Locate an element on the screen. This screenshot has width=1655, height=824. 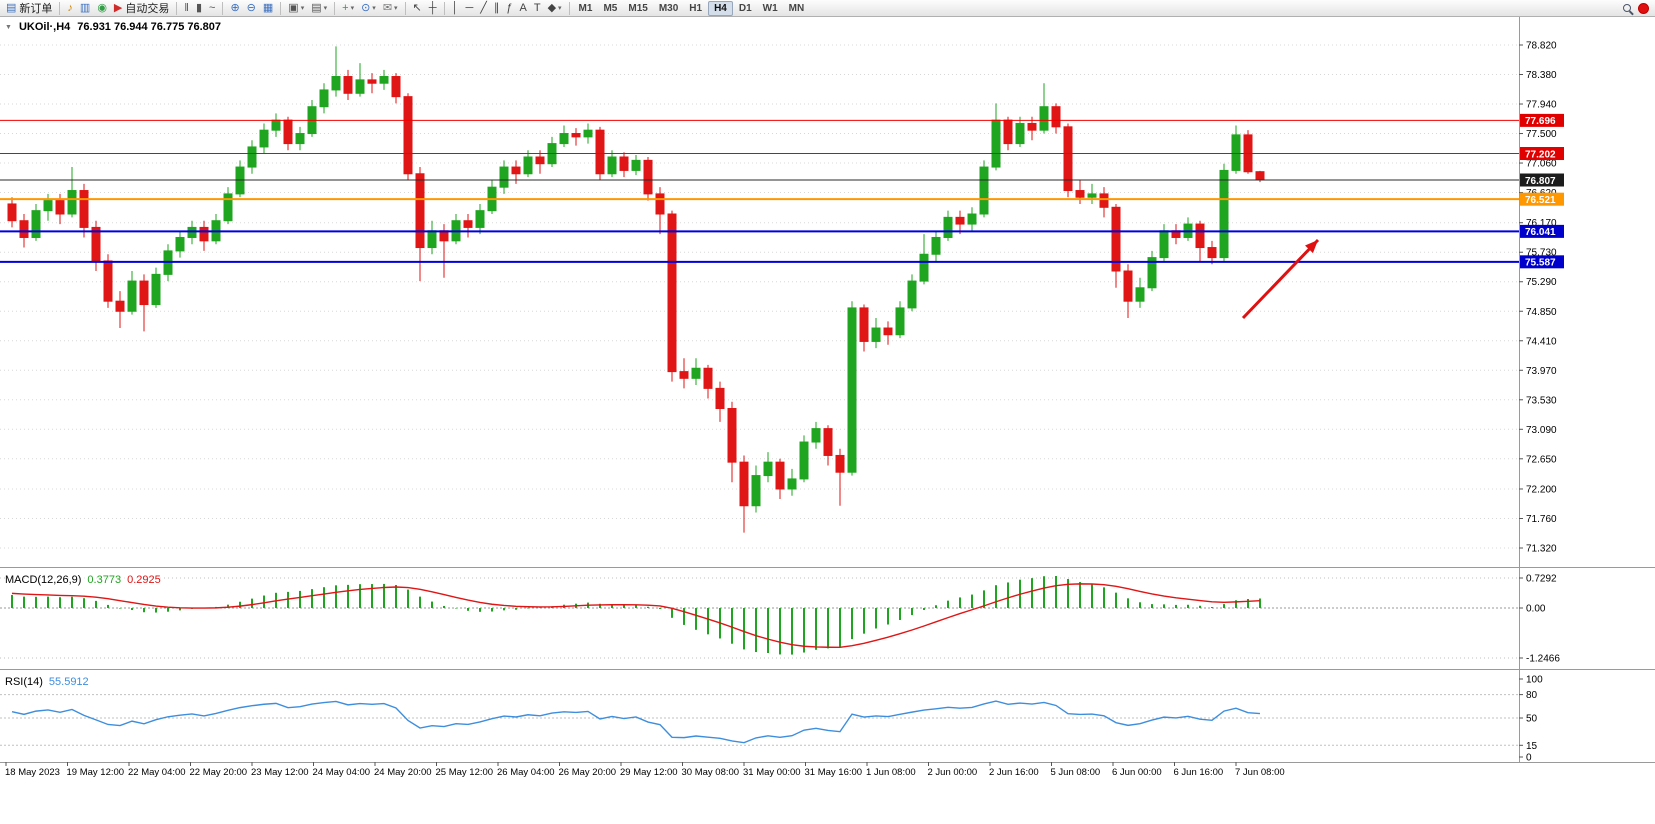
profiles-button: ▤ ▾ is located at coordinates (319, 8).